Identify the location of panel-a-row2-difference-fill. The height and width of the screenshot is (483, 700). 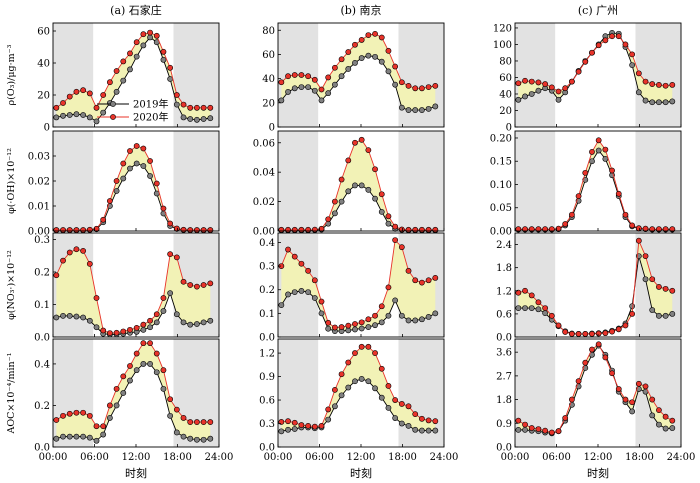
(133, 292).